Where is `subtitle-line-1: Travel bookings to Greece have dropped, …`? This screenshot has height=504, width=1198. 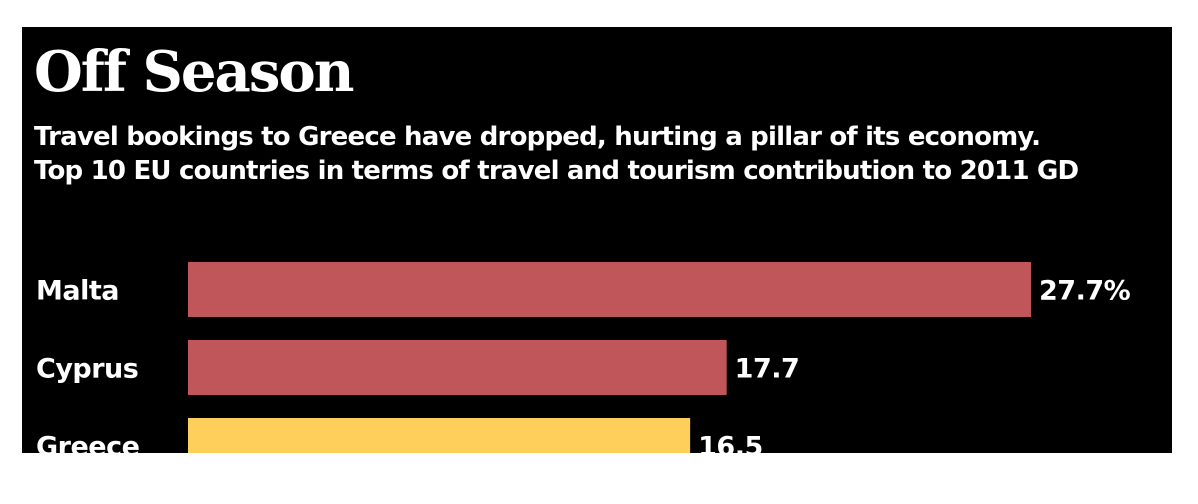
subtitle-line-1: Travel bookings to Greece have dropped, … is located at coordinates (537, 137).